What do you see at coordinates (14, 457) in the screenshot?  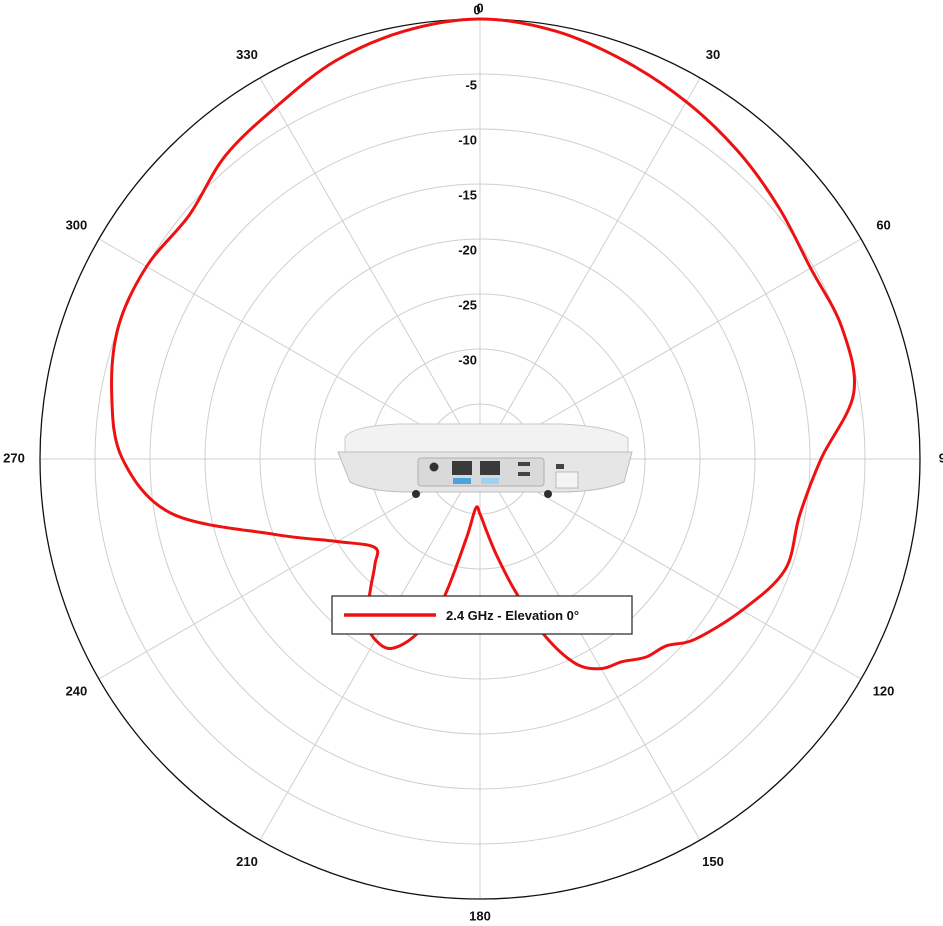 I see `angle-tick-label: 270` at bounding box center [14, 457].